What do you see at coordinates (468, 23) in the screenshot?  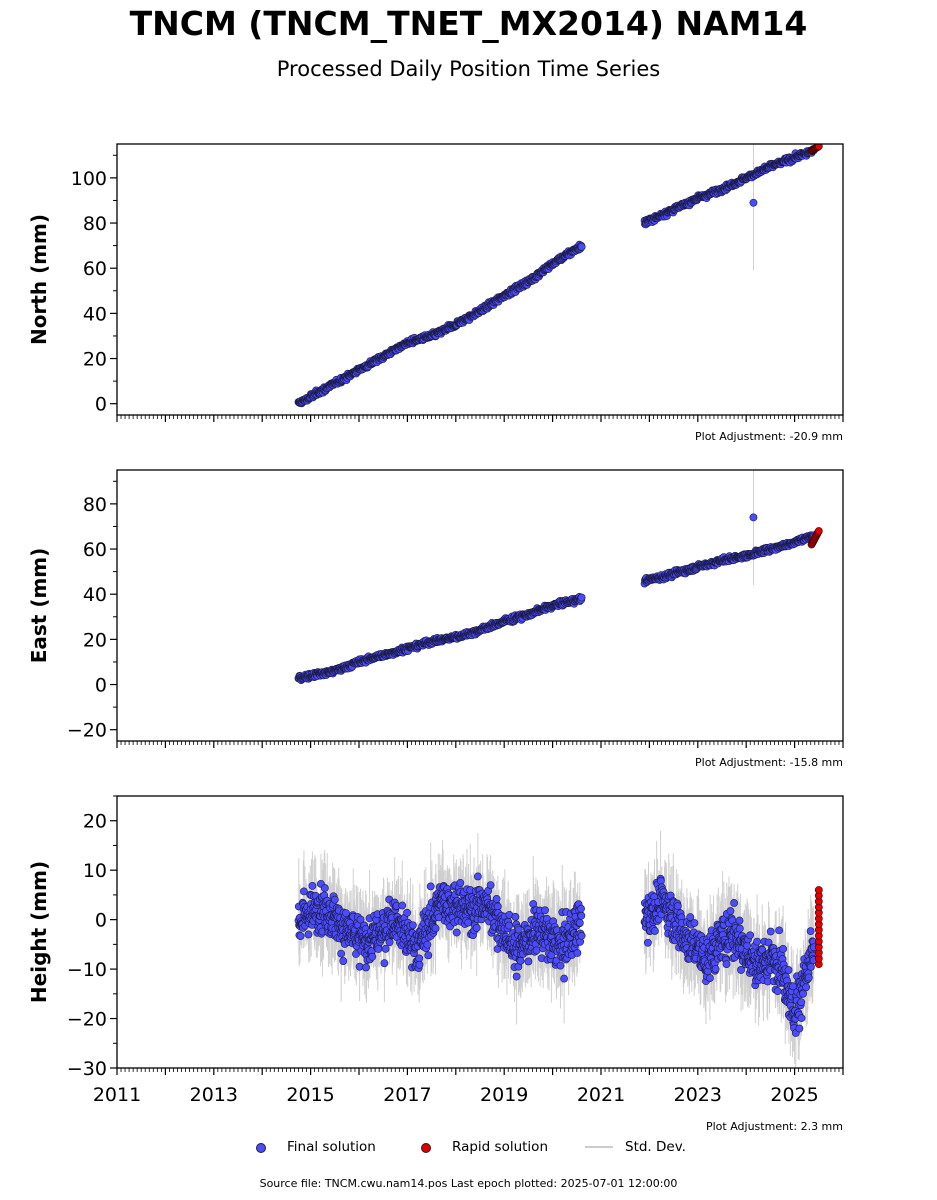 I see `chart-title: TNCM (TNCM_TNET_MX2014) NAM14` at bounding box center [468, 23].